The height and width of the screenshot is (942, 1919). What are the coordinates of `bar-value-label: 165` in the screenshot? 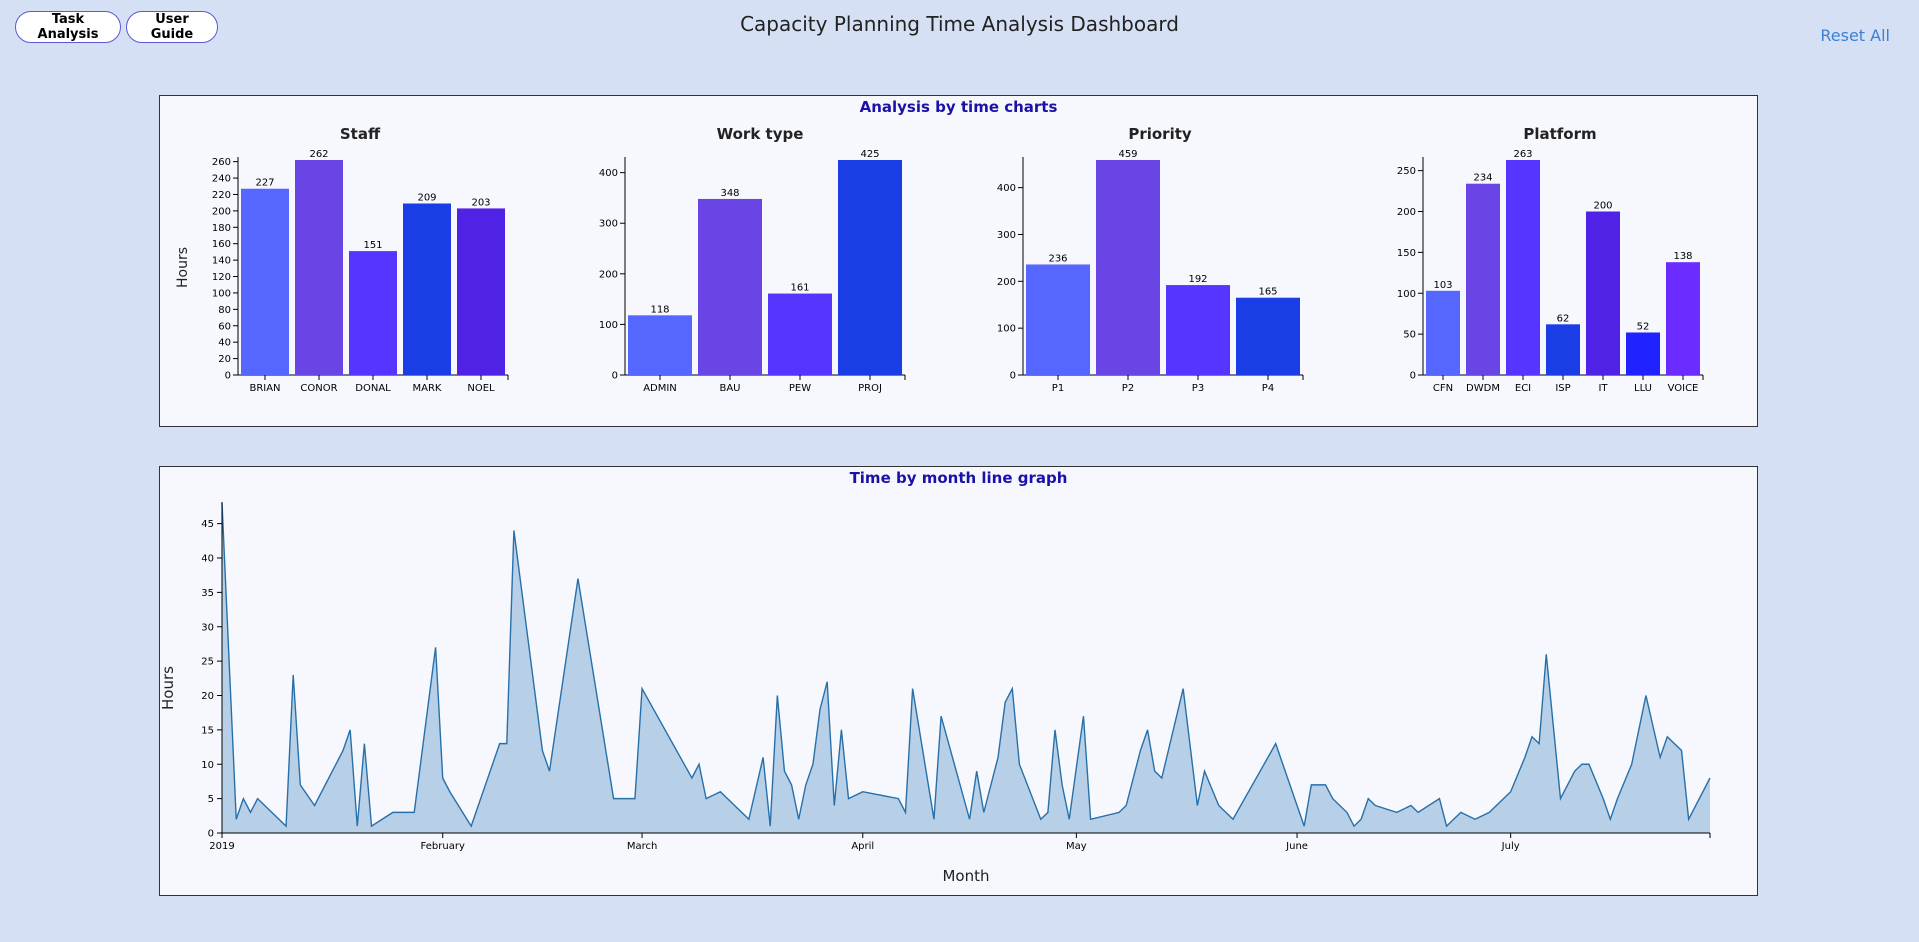 It's located at (1267, 292).